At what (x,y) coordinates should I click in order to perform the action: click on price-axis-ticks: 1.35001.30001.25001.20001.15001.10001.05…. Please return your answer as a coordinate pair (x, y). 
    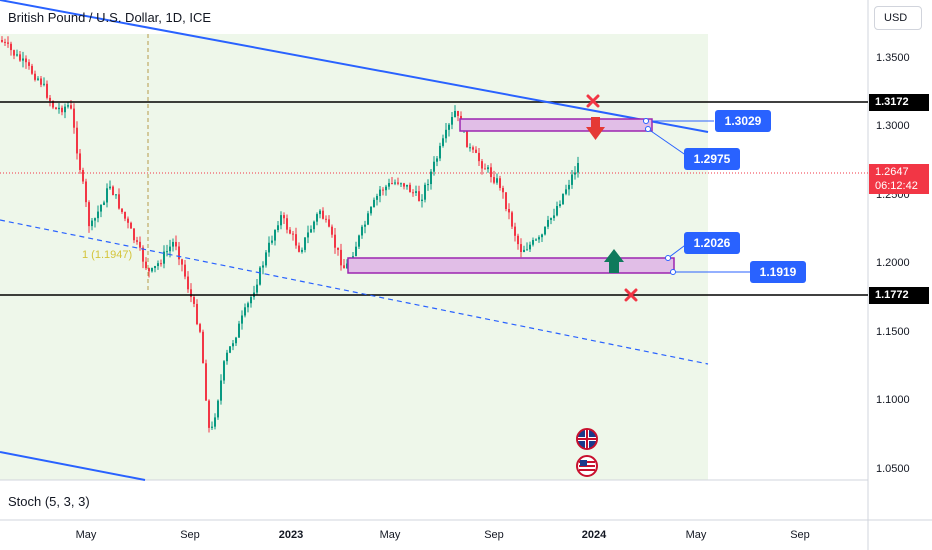
    Looking at the image, I should click on (893, 263).